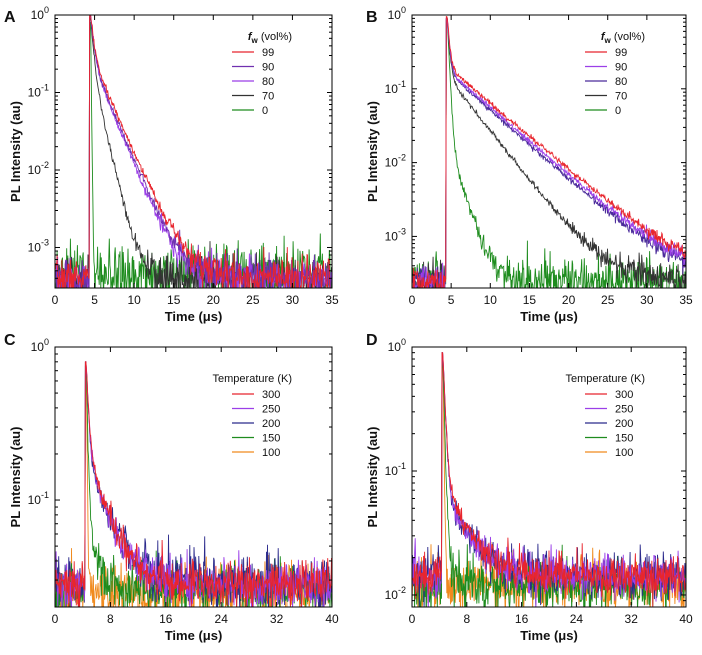 The width and height of the screenshot is (702, 655). I want to click on panel-label: B, so click(372, 17).